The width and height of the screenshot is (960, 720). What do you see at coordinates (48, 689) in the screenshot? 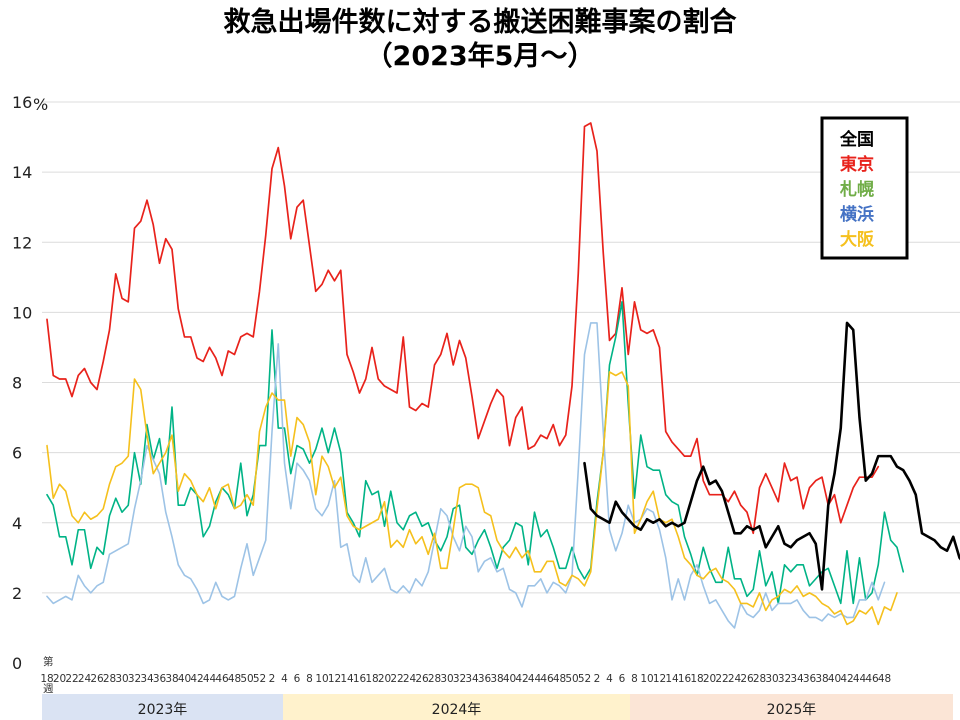
I see `x-unit-label-bottom: 週` at bounding box center [48, 689].